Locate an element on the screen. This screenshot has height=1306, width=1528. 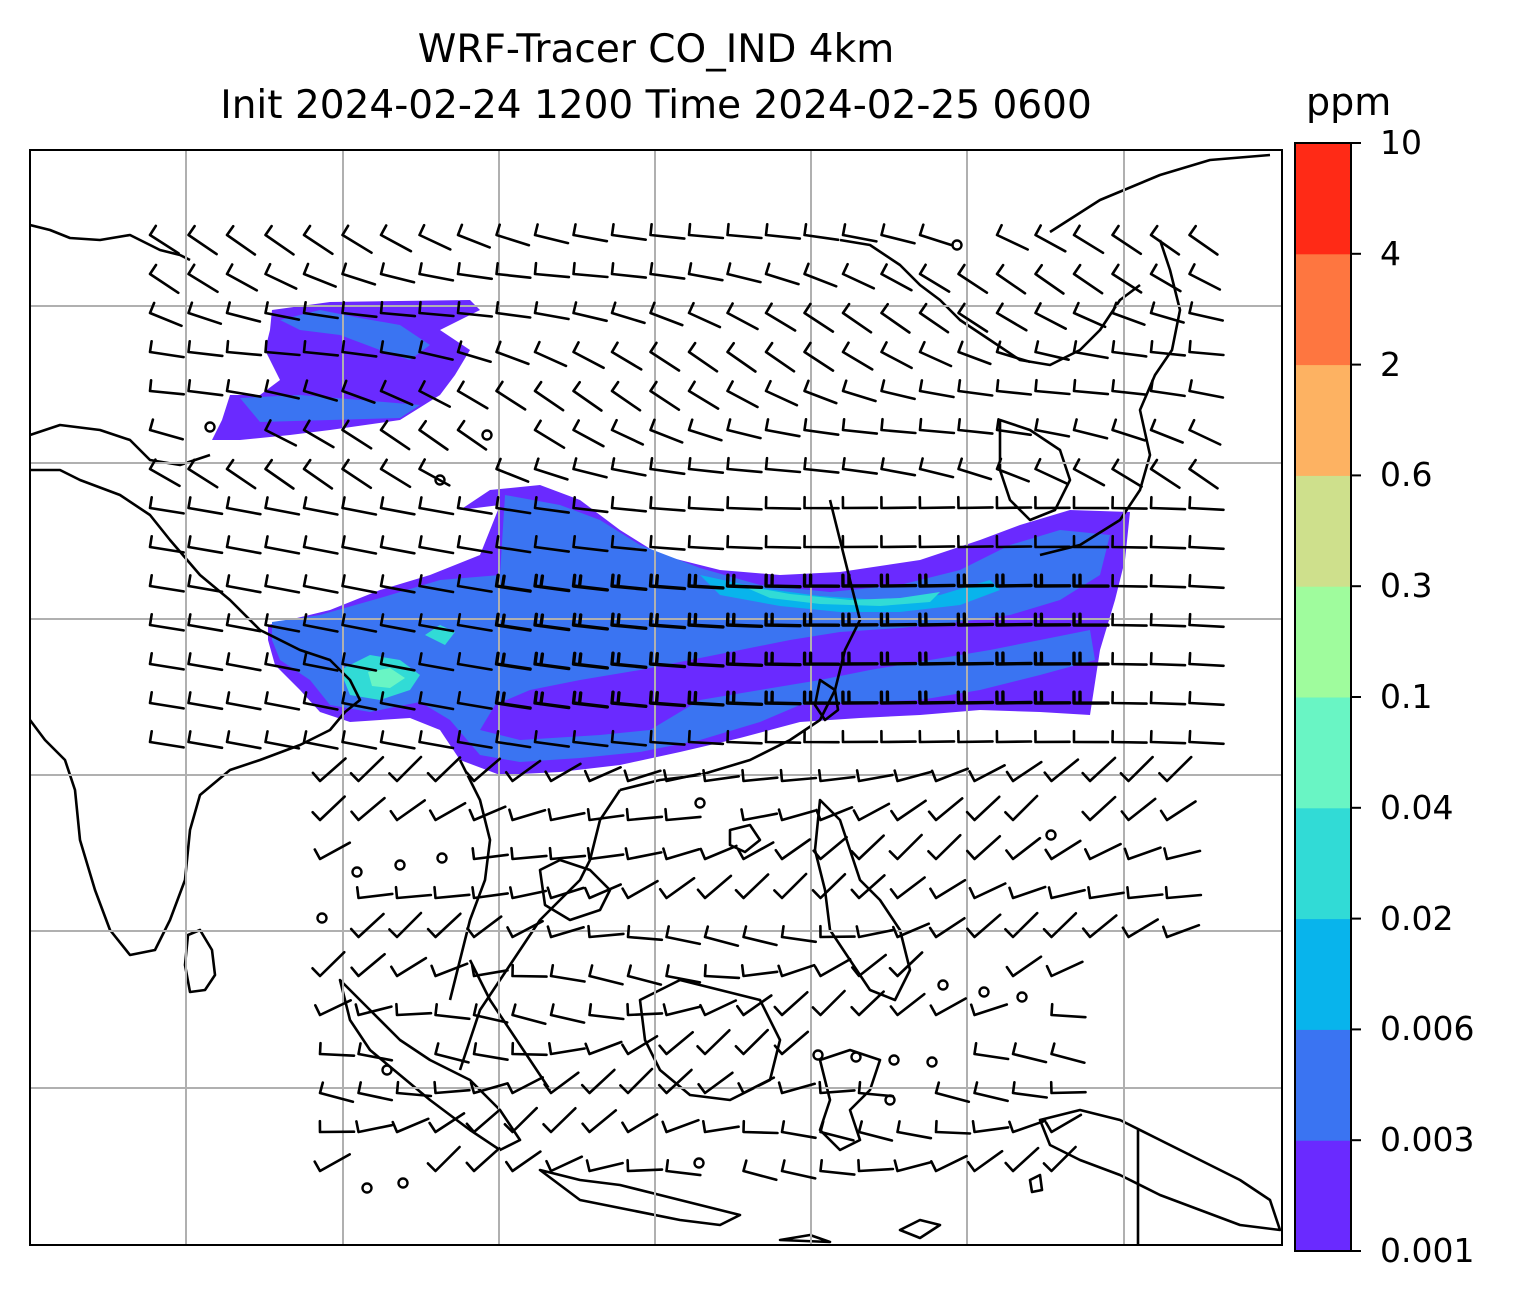
colorbar-tick-label: 2 is located at coordinates (1390, 364).